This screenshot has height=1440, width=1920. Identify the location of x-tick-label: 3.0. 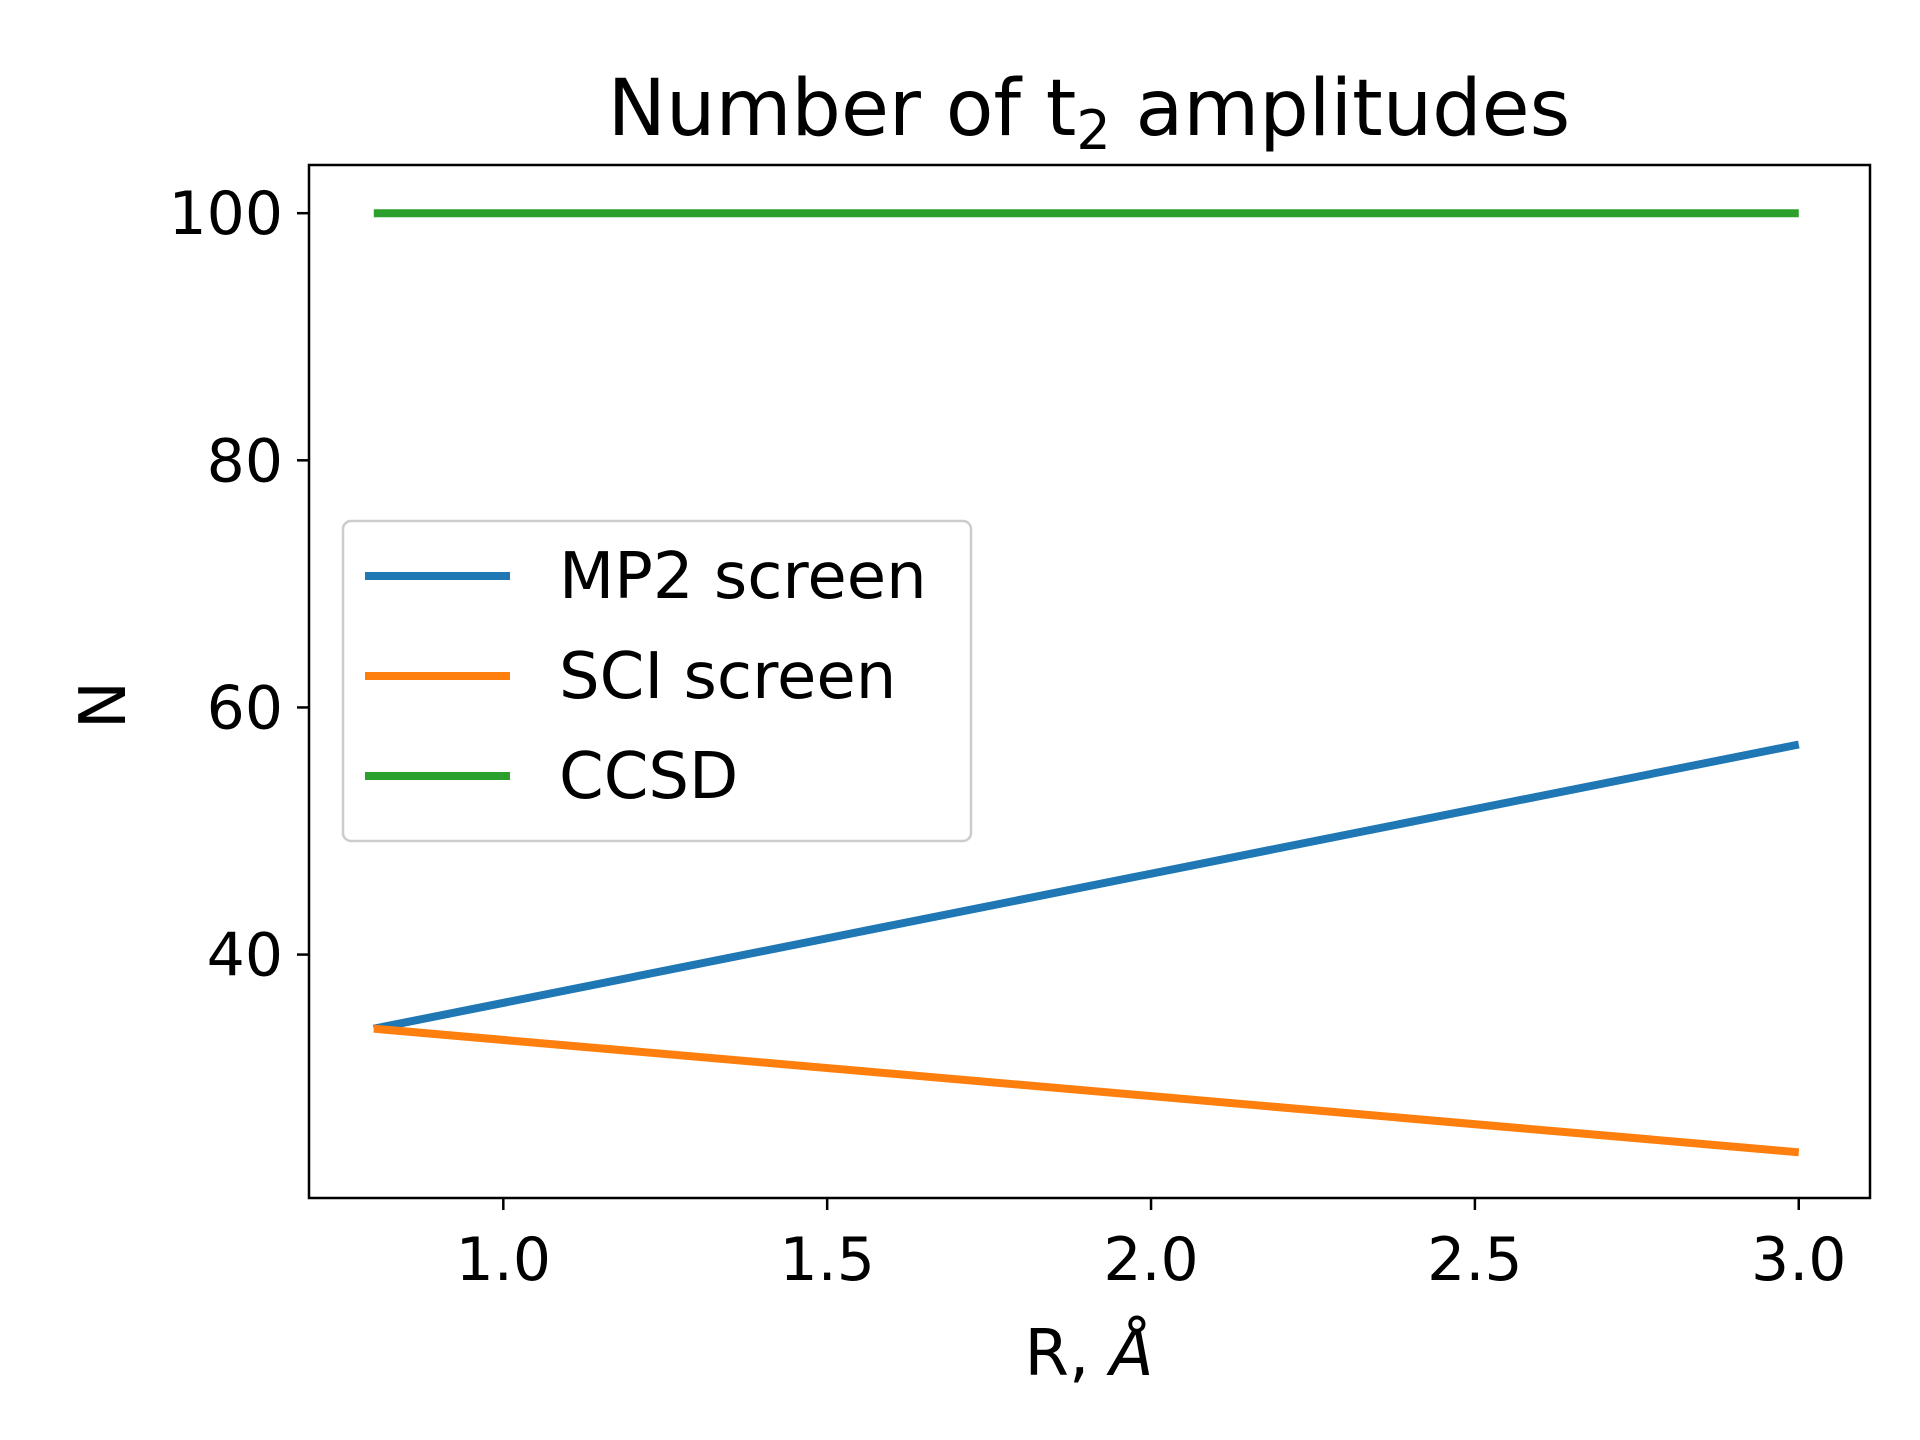
(1798, 1260).